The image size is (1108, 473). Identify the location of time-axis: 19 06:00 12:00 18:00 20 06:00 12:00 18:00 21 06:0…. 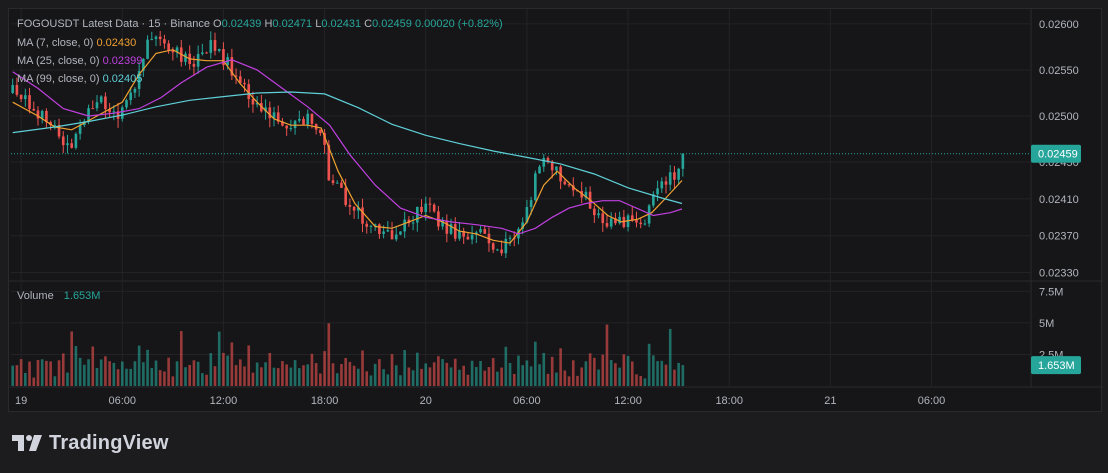
(480, 401).